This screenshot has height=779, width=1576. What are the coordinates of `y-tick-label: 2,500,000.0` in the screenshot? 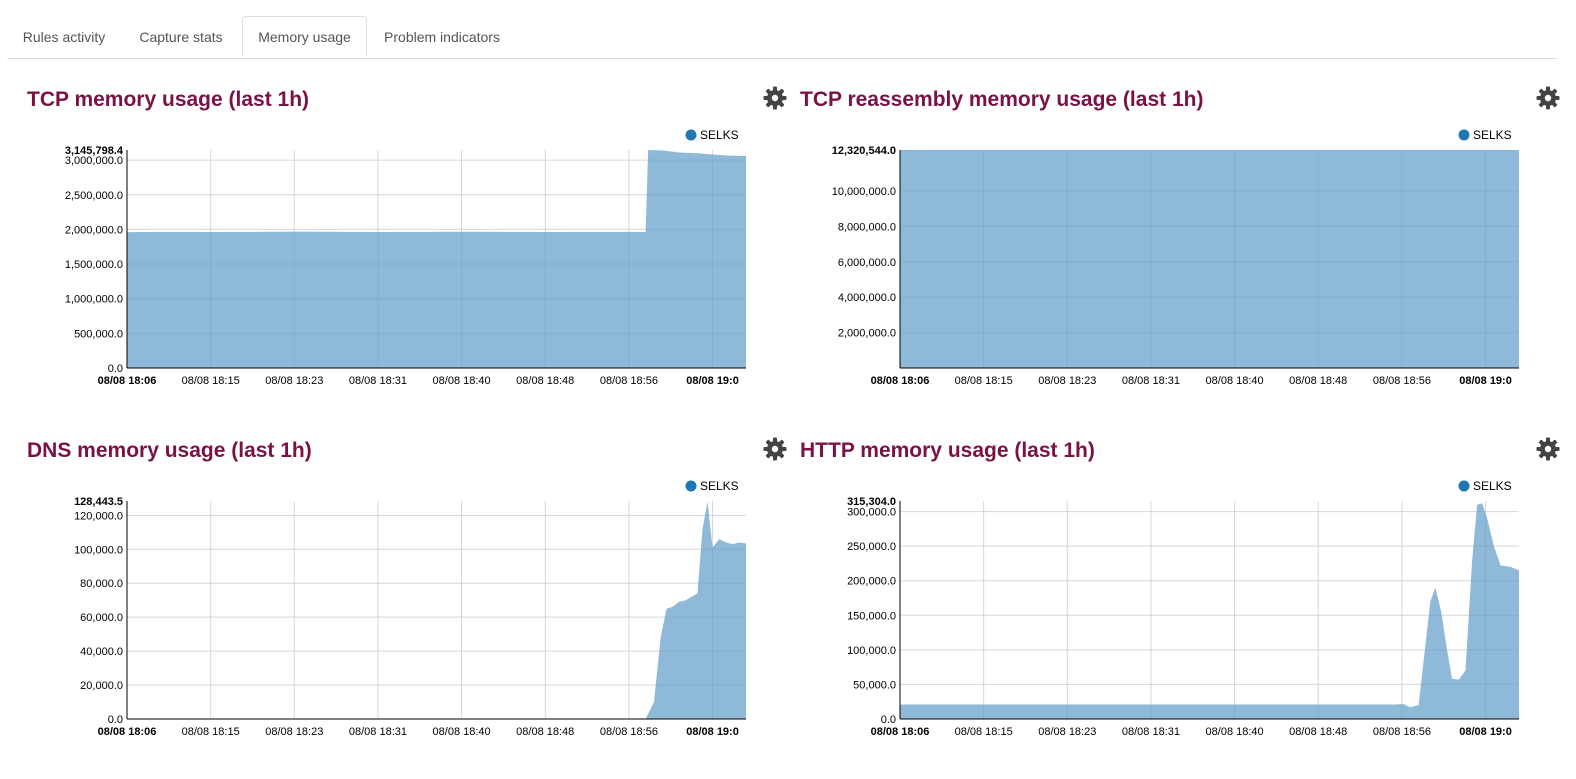 It's located at (94, 196).